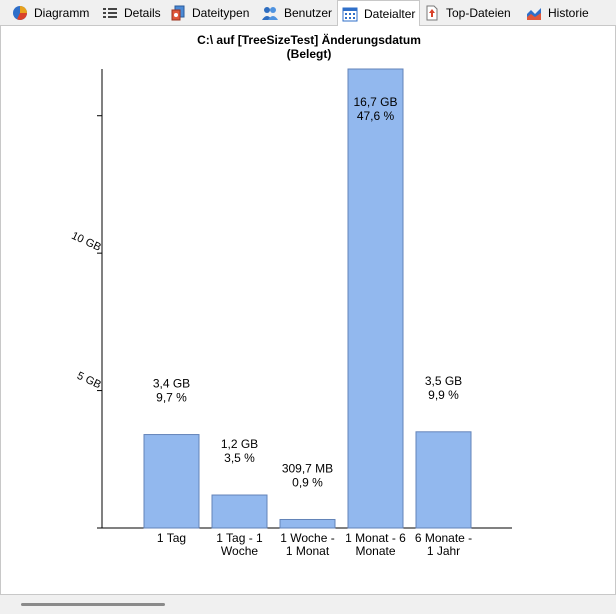 Image resolution: width=616 pixels, height=614 pixels. I want to click on tab-diagramm: Diagramm, so click(50, 12).